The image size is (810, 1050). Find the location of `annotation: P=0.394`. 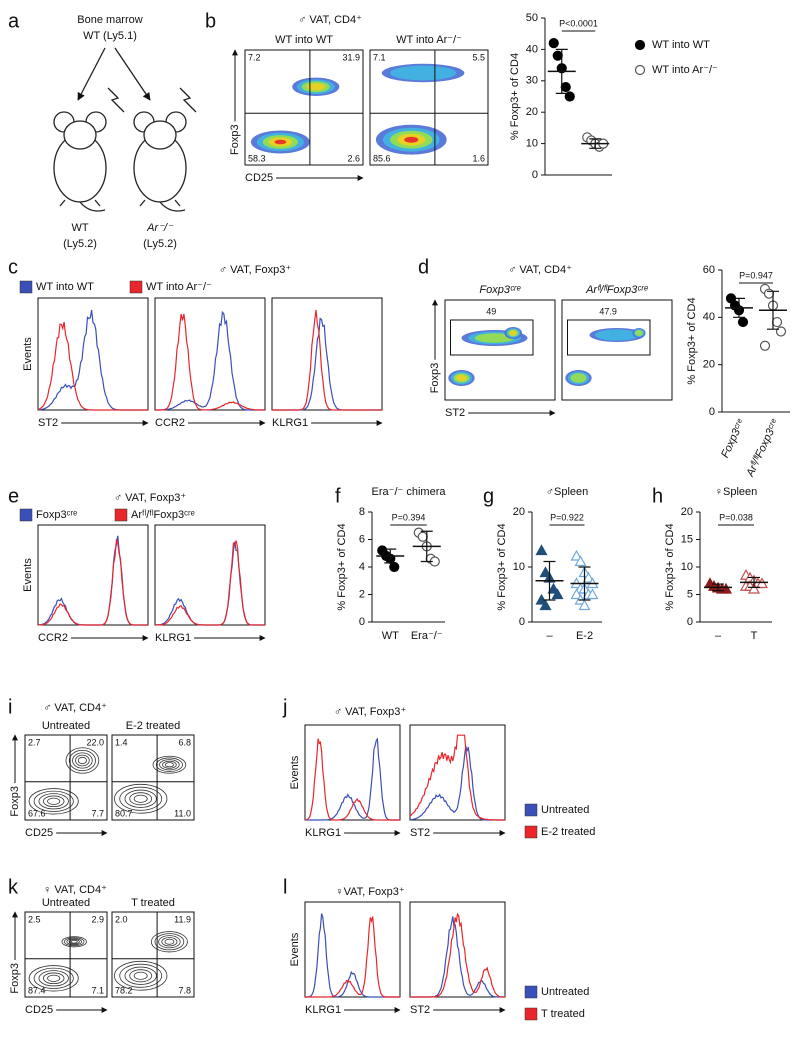

annotation: P=0.394 is located at coordinates (409, 517).